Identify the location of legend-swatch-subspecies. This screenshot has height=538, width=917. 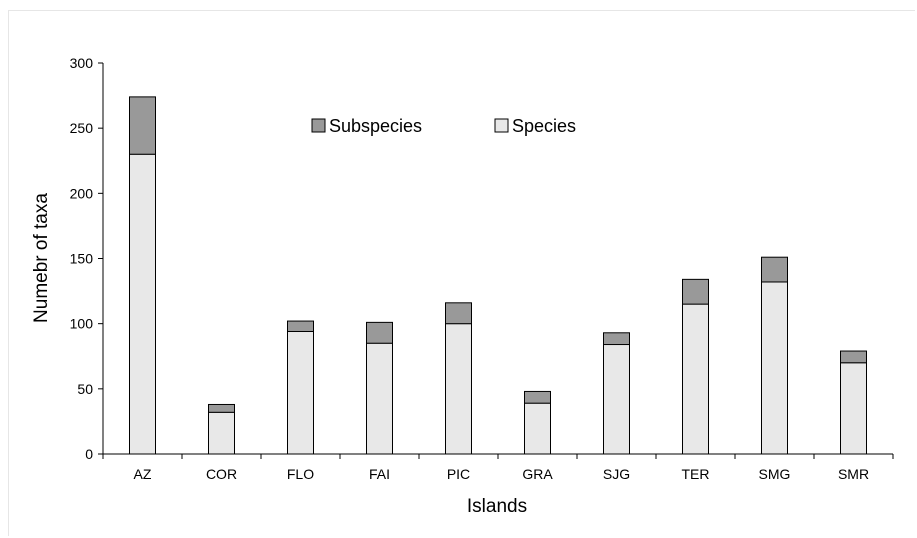
(318, 125).